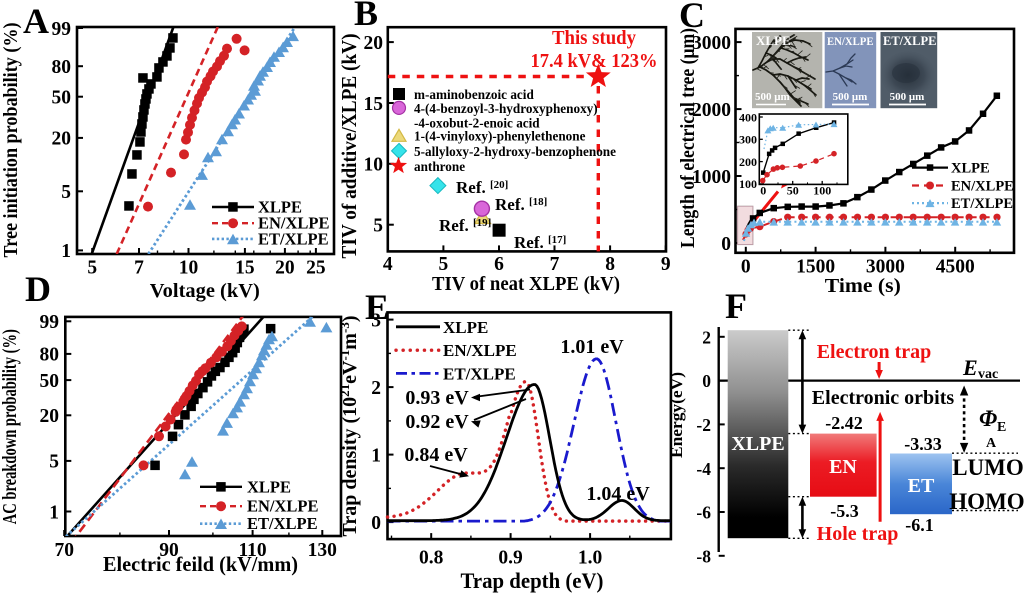 This screenshot has height=605, width=1024. I want to click on svg-text: 0.9, so click(510, 558).